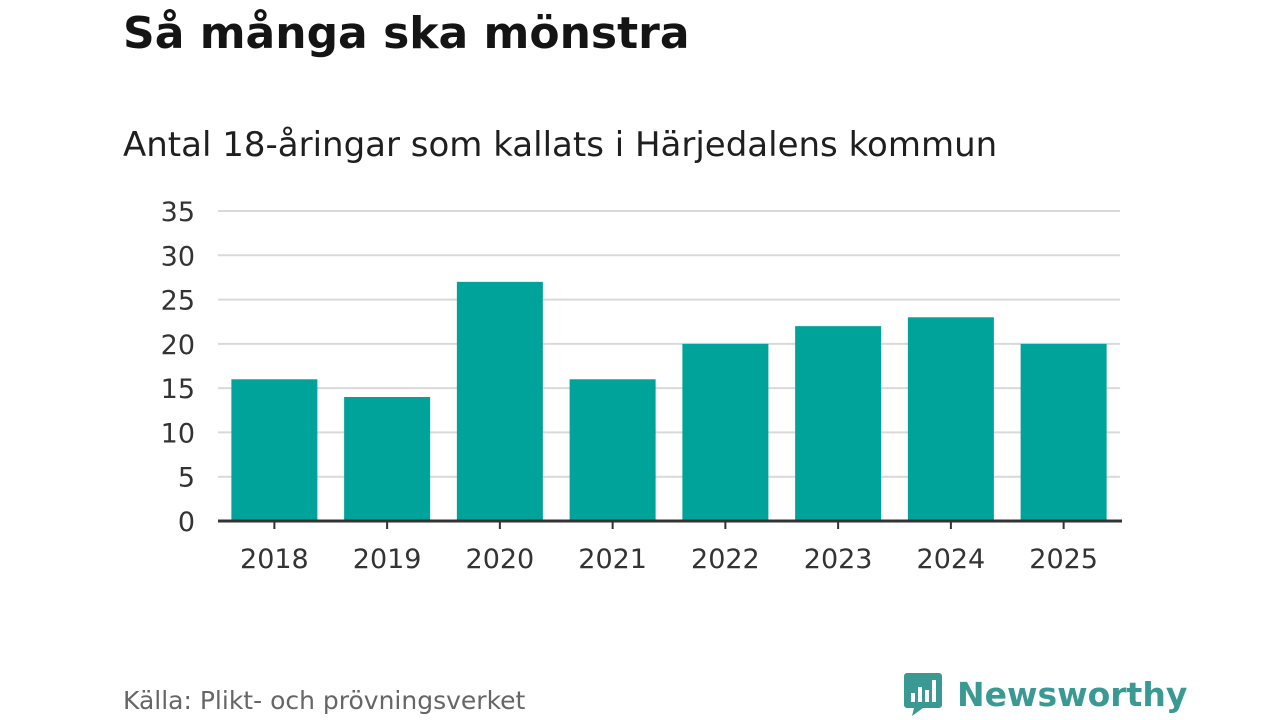 The width and height of the screenshot is (1280, 720). Describe the element at coordinates (178, 433) in the screenshot. I see `y-tick-label-10: 10` at that location.